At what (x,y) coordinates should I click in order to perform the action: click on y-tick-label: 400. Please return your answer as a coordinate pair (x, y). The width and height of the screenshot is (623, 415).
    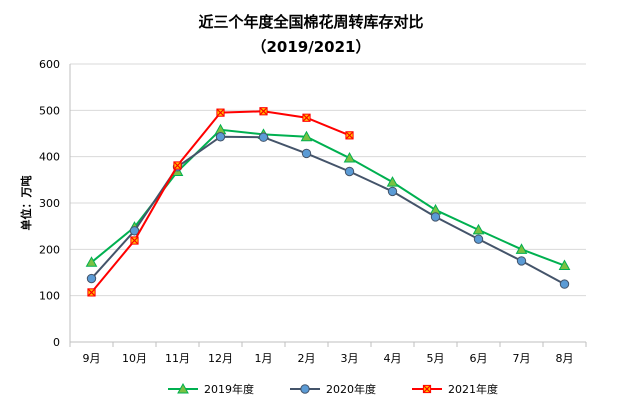
    Looking at the image, I should click on (49, 157).